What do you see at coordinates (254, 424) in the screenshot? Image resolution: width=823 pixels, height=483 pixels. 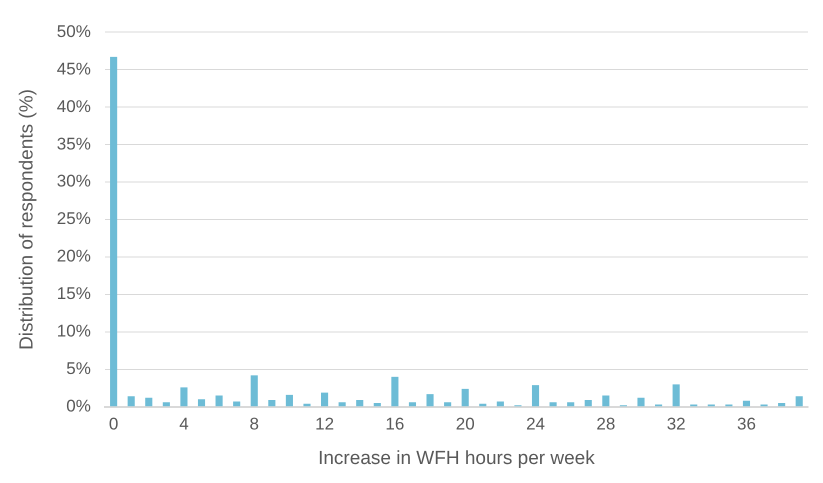 I see `x-tick-label: 8` at bounding box center [254, 424].